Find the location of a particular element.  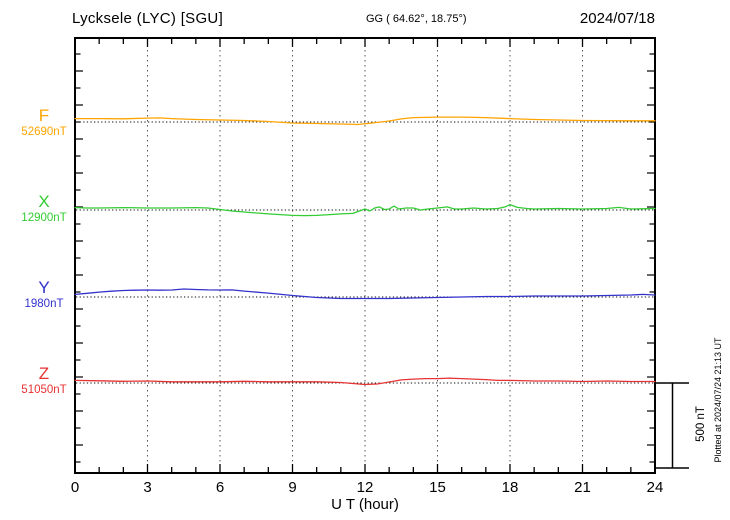

series-letter-X: X is located at coordinates (44, 201).